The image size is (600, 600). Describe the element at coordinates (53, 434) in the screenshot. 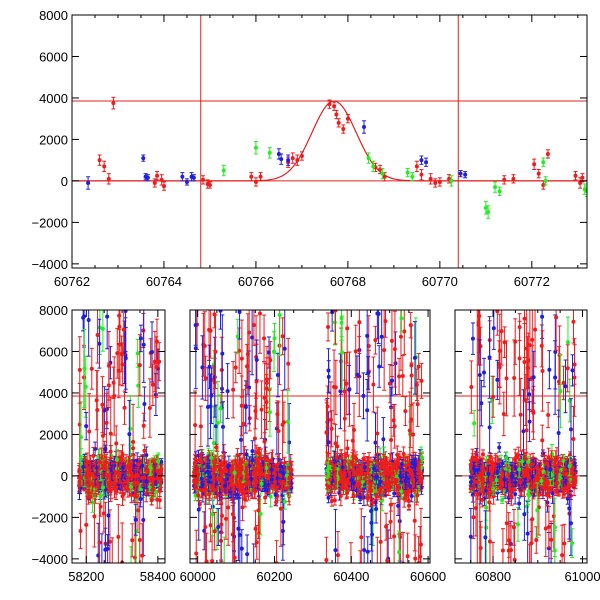

I see `y-tick-label: 2000` at that location.